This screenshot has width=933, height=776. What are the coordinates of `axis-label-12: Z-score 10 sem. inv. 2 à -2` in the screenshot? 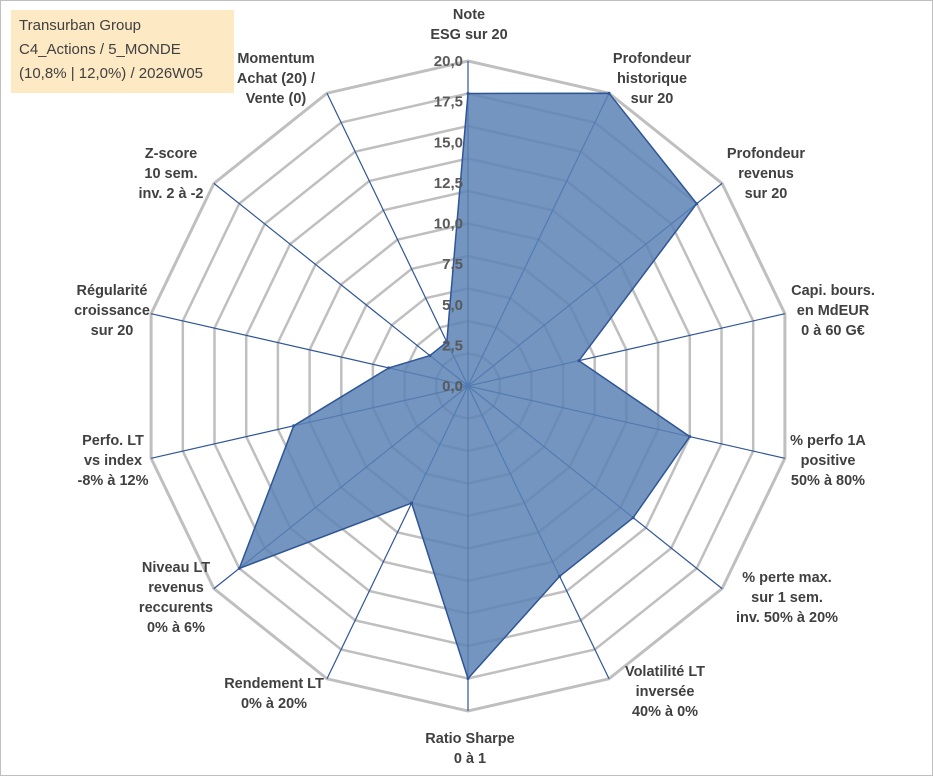 It's located at (170, 174).